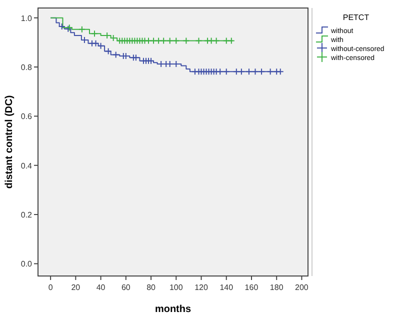  Describe the element at coordinates (126, 287) in the screenshot. I see `x-tick-label: 60` at that location.